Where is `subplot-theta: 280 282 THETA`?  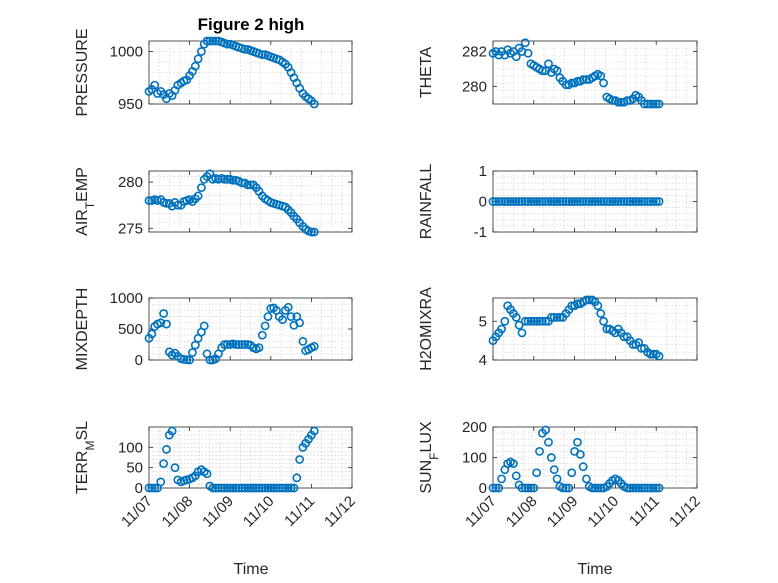 subplot-theta: 280 282 THETA is located at coordinates (558, 73).